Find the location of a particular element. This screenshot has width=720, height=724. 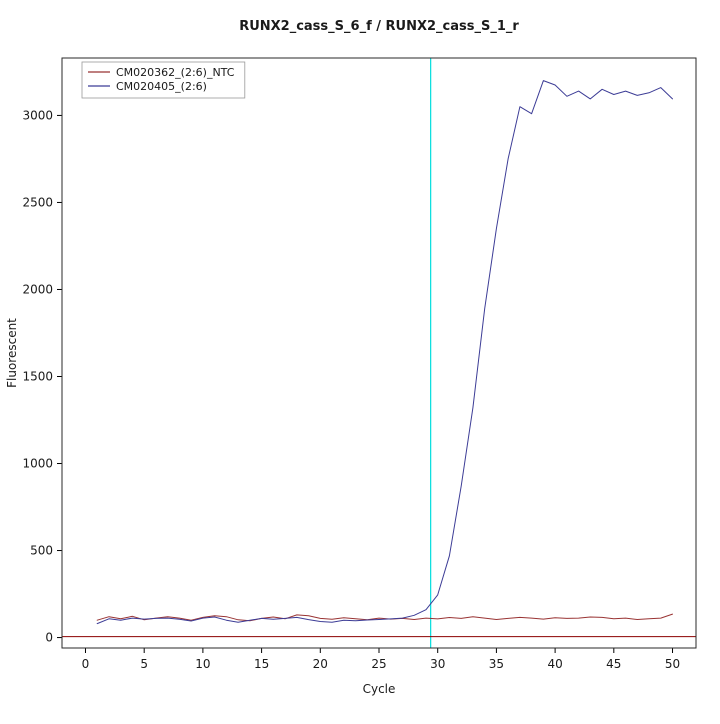

x-tick-label: 25 is located at coordinates (378, 664).